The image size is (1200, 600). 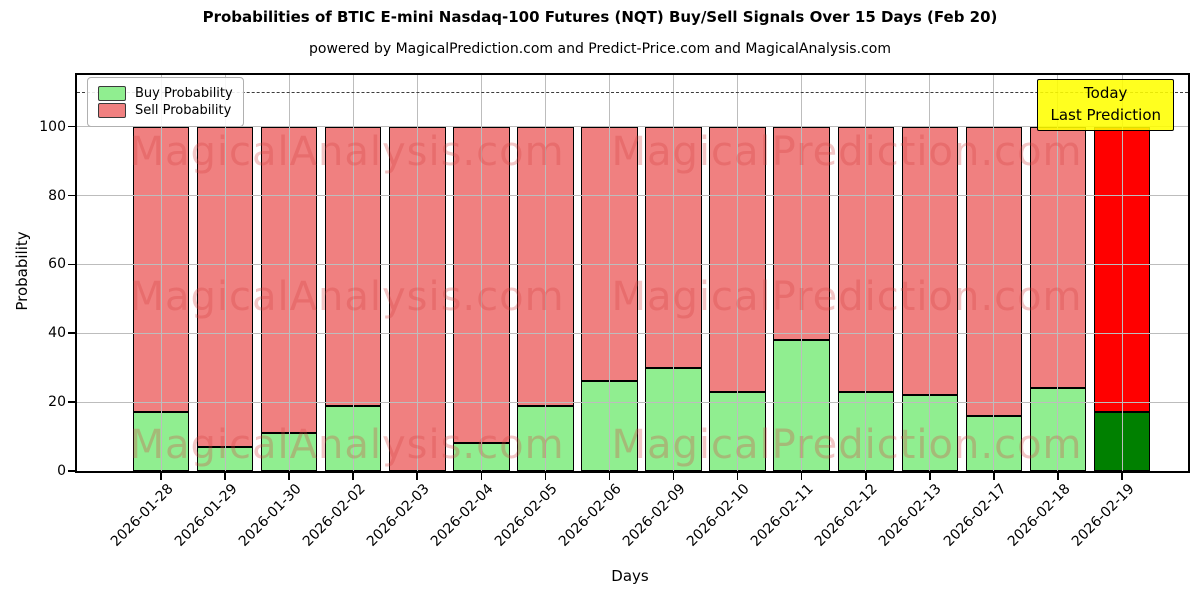 What do you see at coordinates (347, 445) in the screenshot?
I see `watermark-left-row3: MagicalAnalysis.com` at bounding box center [347, 445].